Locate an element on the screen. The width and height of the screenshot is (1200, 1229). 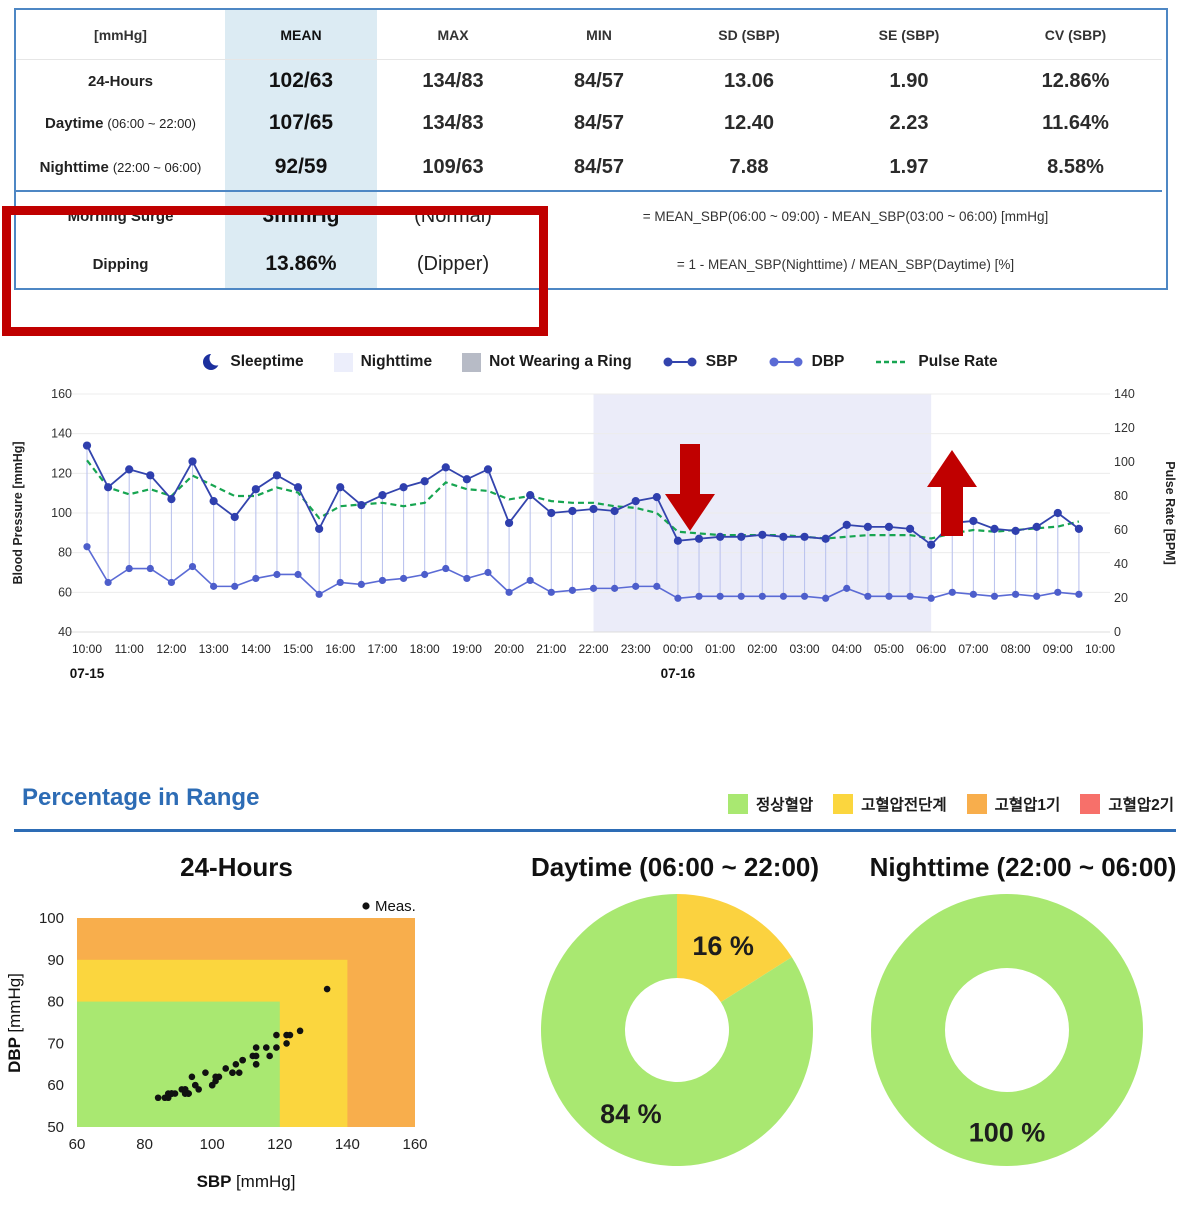
cell-24h-se: 1.90 is located at coordinates (909, 80).